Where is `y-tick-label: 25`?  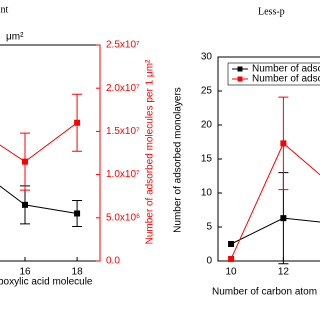
y-tick-label: 25 is located at coordinates (207, 91).